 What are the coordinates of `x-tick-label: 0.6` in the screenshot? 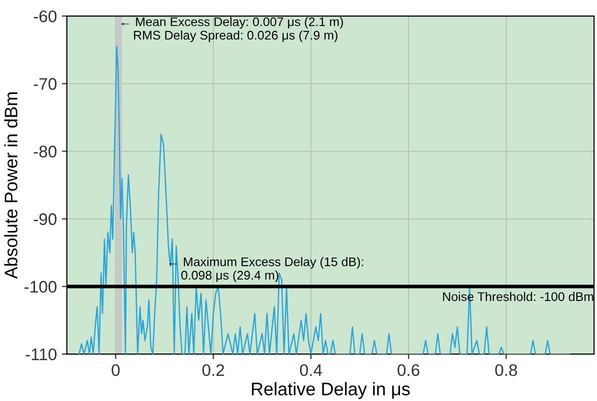 It's located at (409, 370).